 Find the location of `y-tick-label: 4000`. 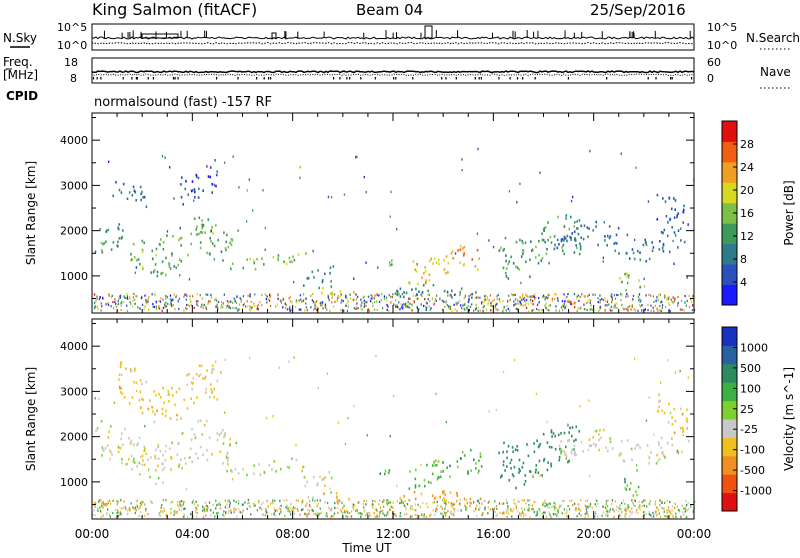

y-tick-label: 4000 is located at coordinates (74, 346).